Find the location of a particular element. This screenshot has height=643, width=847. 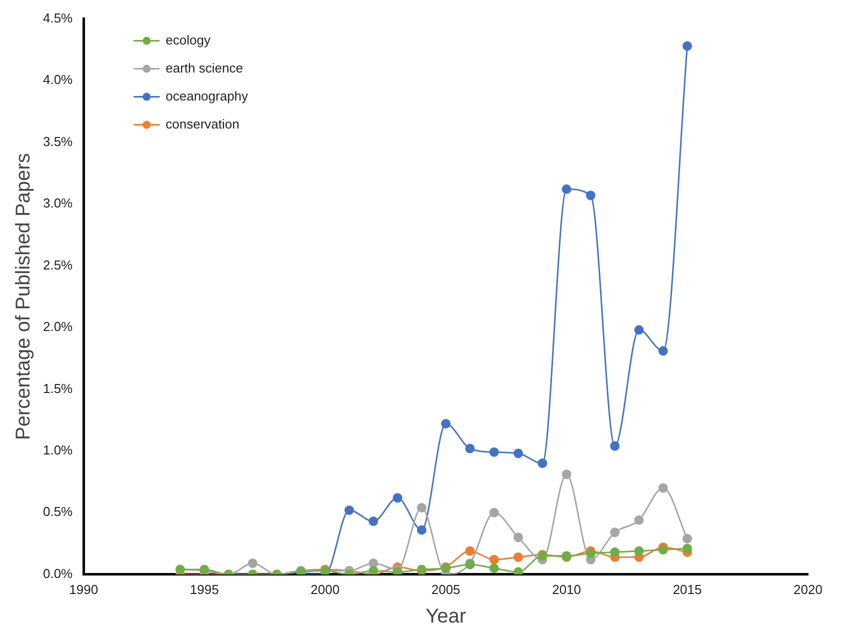

x-axis-title: Year is located at coordinates (446, 617).